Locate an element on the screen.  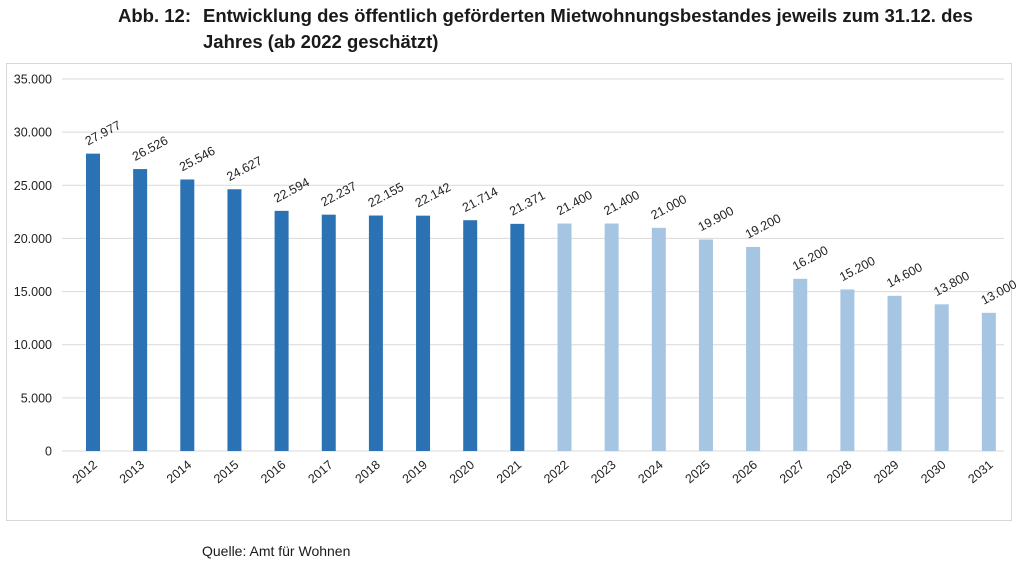
data-label: 22.237 is located at coordinates (339, 194).